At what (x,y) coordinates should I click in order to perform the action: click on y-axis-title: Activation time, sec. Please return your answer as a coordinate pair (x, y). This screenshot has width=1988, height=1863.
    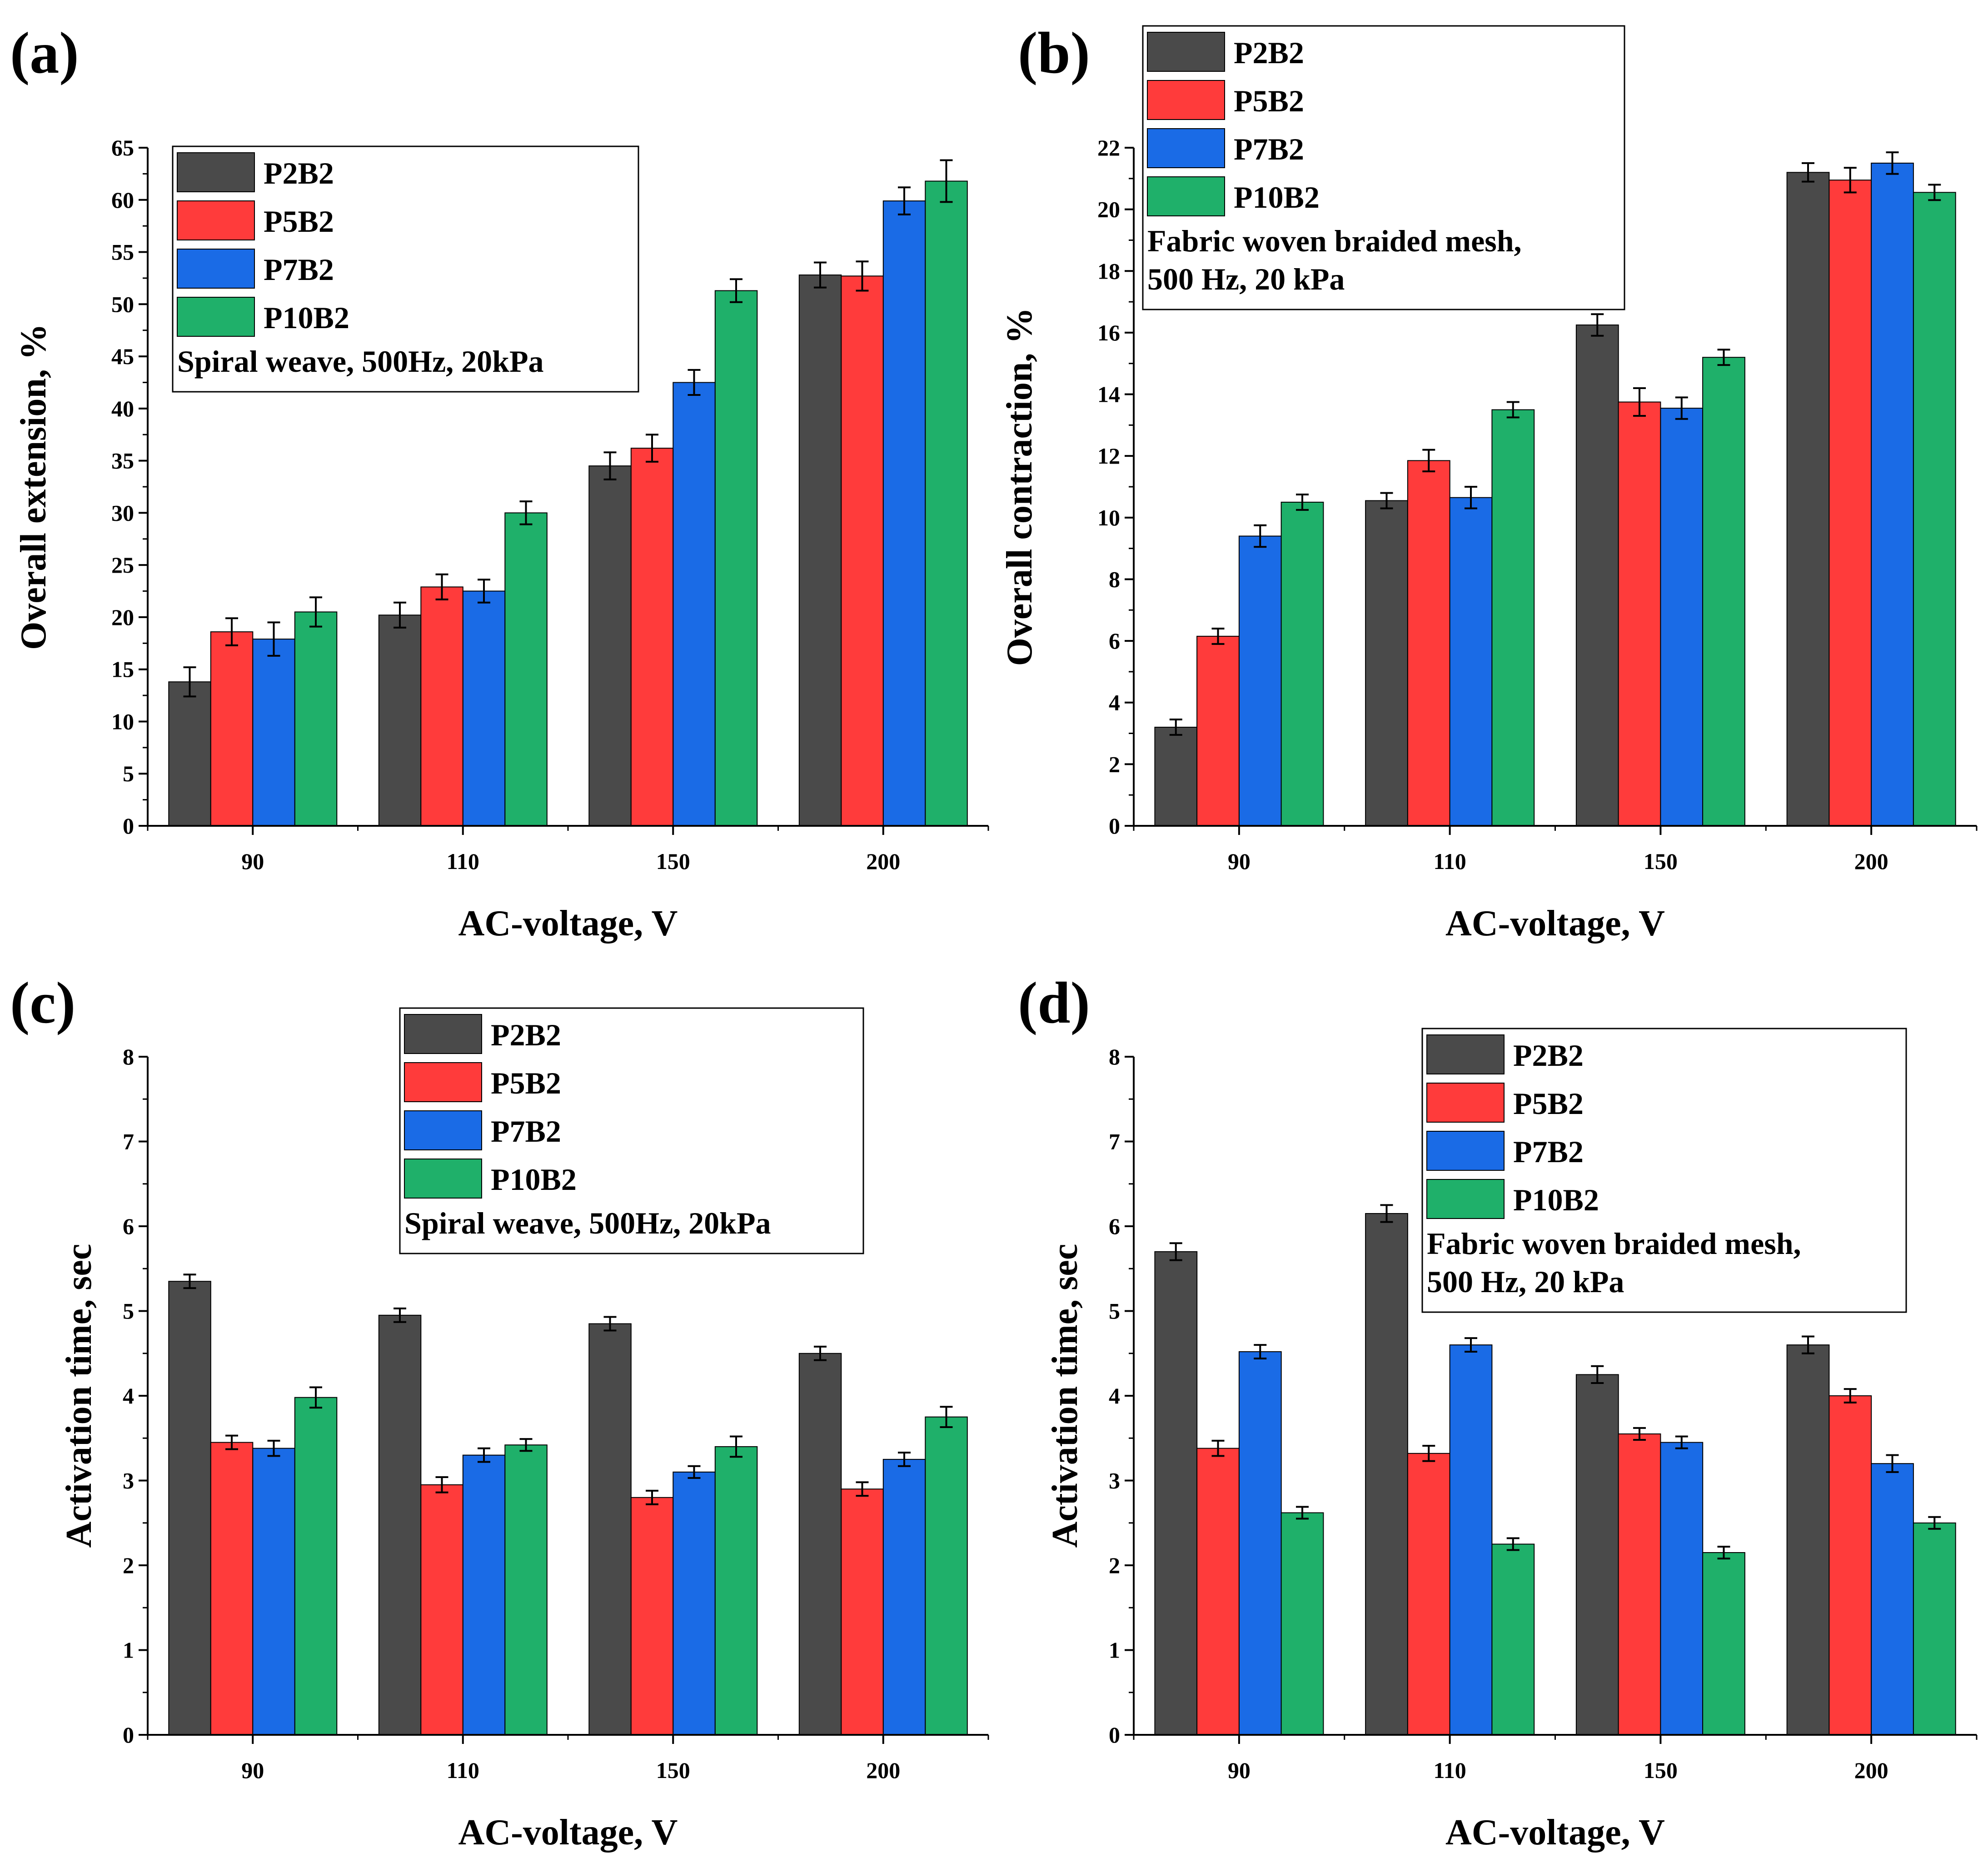
    Looking at the image, I should click on (1065, 1396).